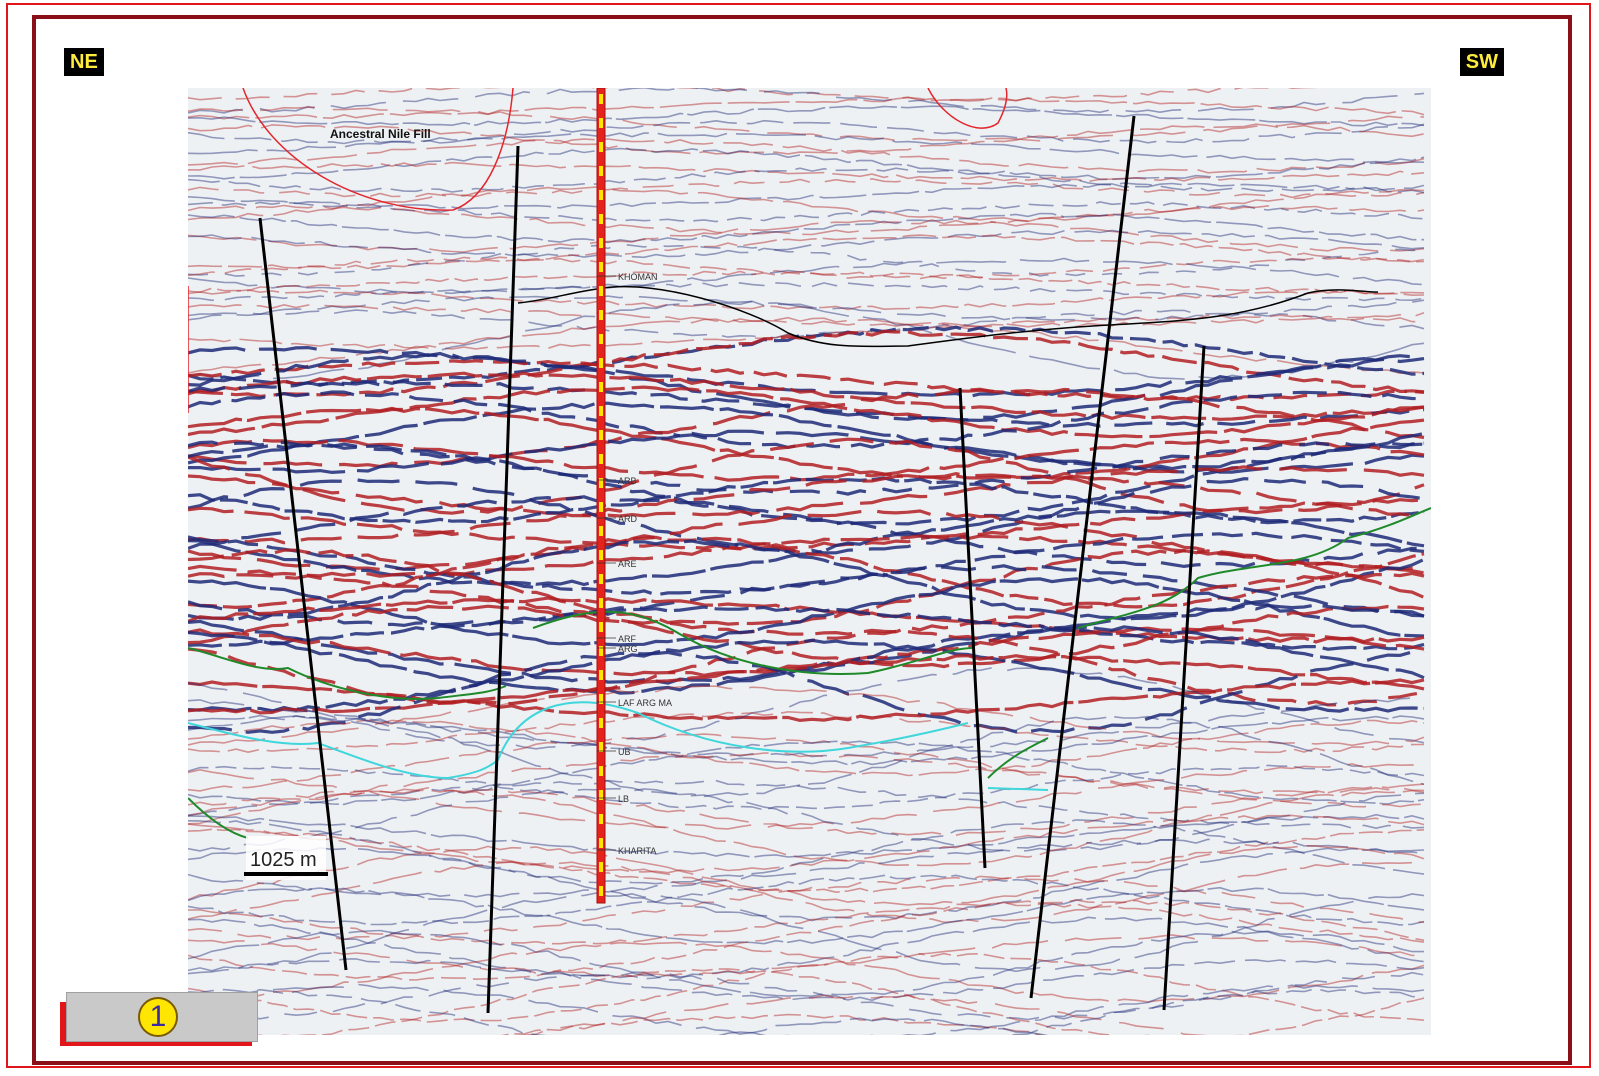 The width and height of the screenshot is (1599, 1076). What do you see at coordinates (638, 277) in the screenshot?
I see `well-marker-label: KHOMAN` at bounding box center [638, 277].